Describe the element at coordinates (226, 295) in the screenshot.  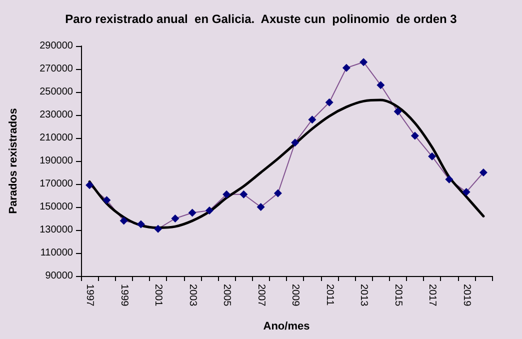
I see `x-tick-label: 2005` at that location.